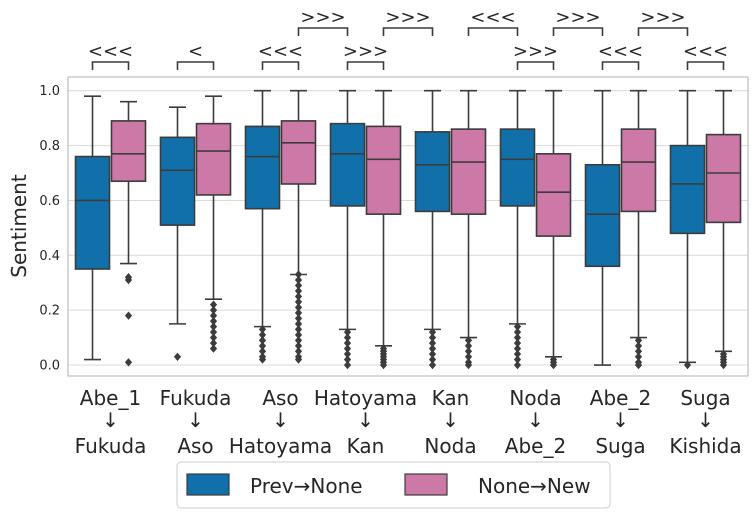  Describe the element at coordinates (49, 146) in the screenshot. I see `y-tick-label: 0.8` at that location.